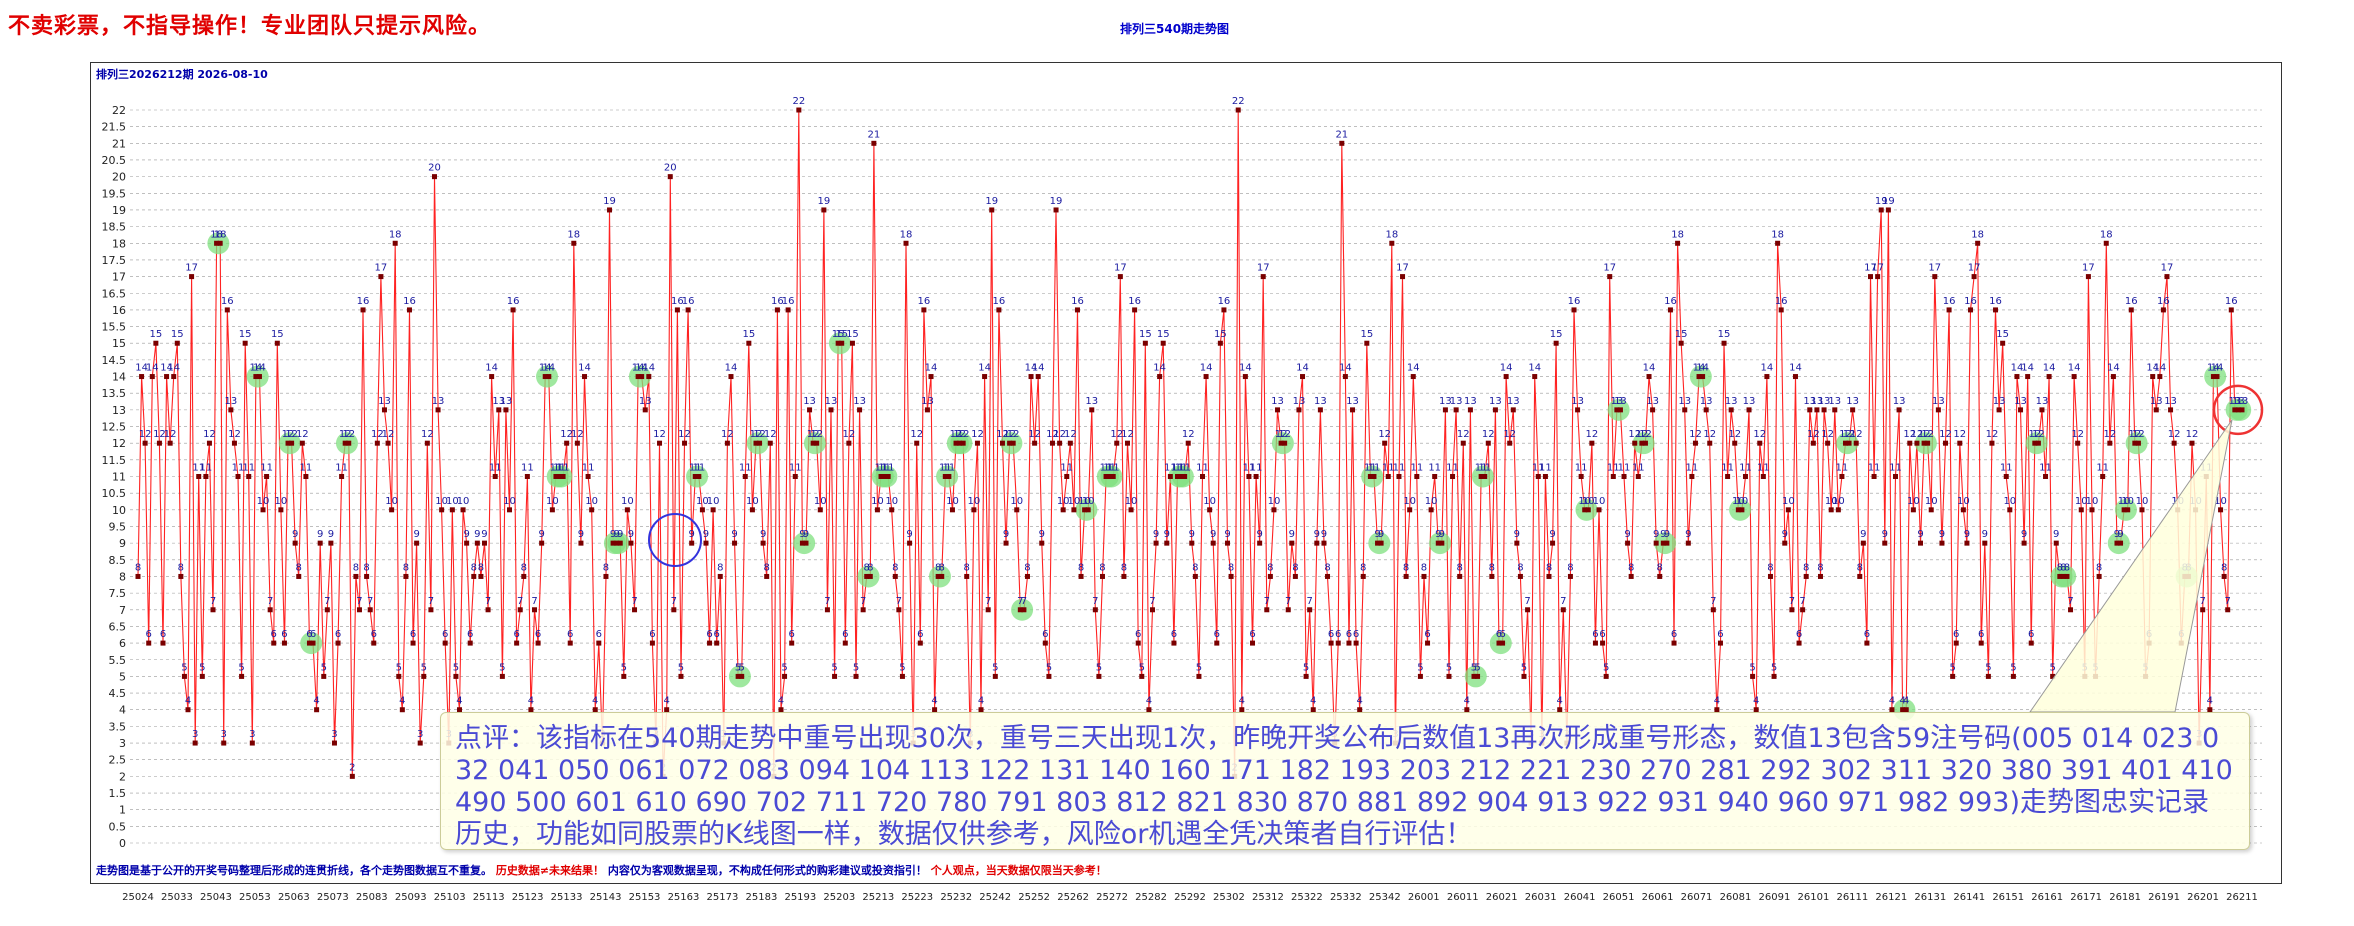  I want to click on footer-text-1: 走势图是基于公开的开奖号码整理后形成的连贯折线，各个走势图数据互不重复。, so click(294, 870).